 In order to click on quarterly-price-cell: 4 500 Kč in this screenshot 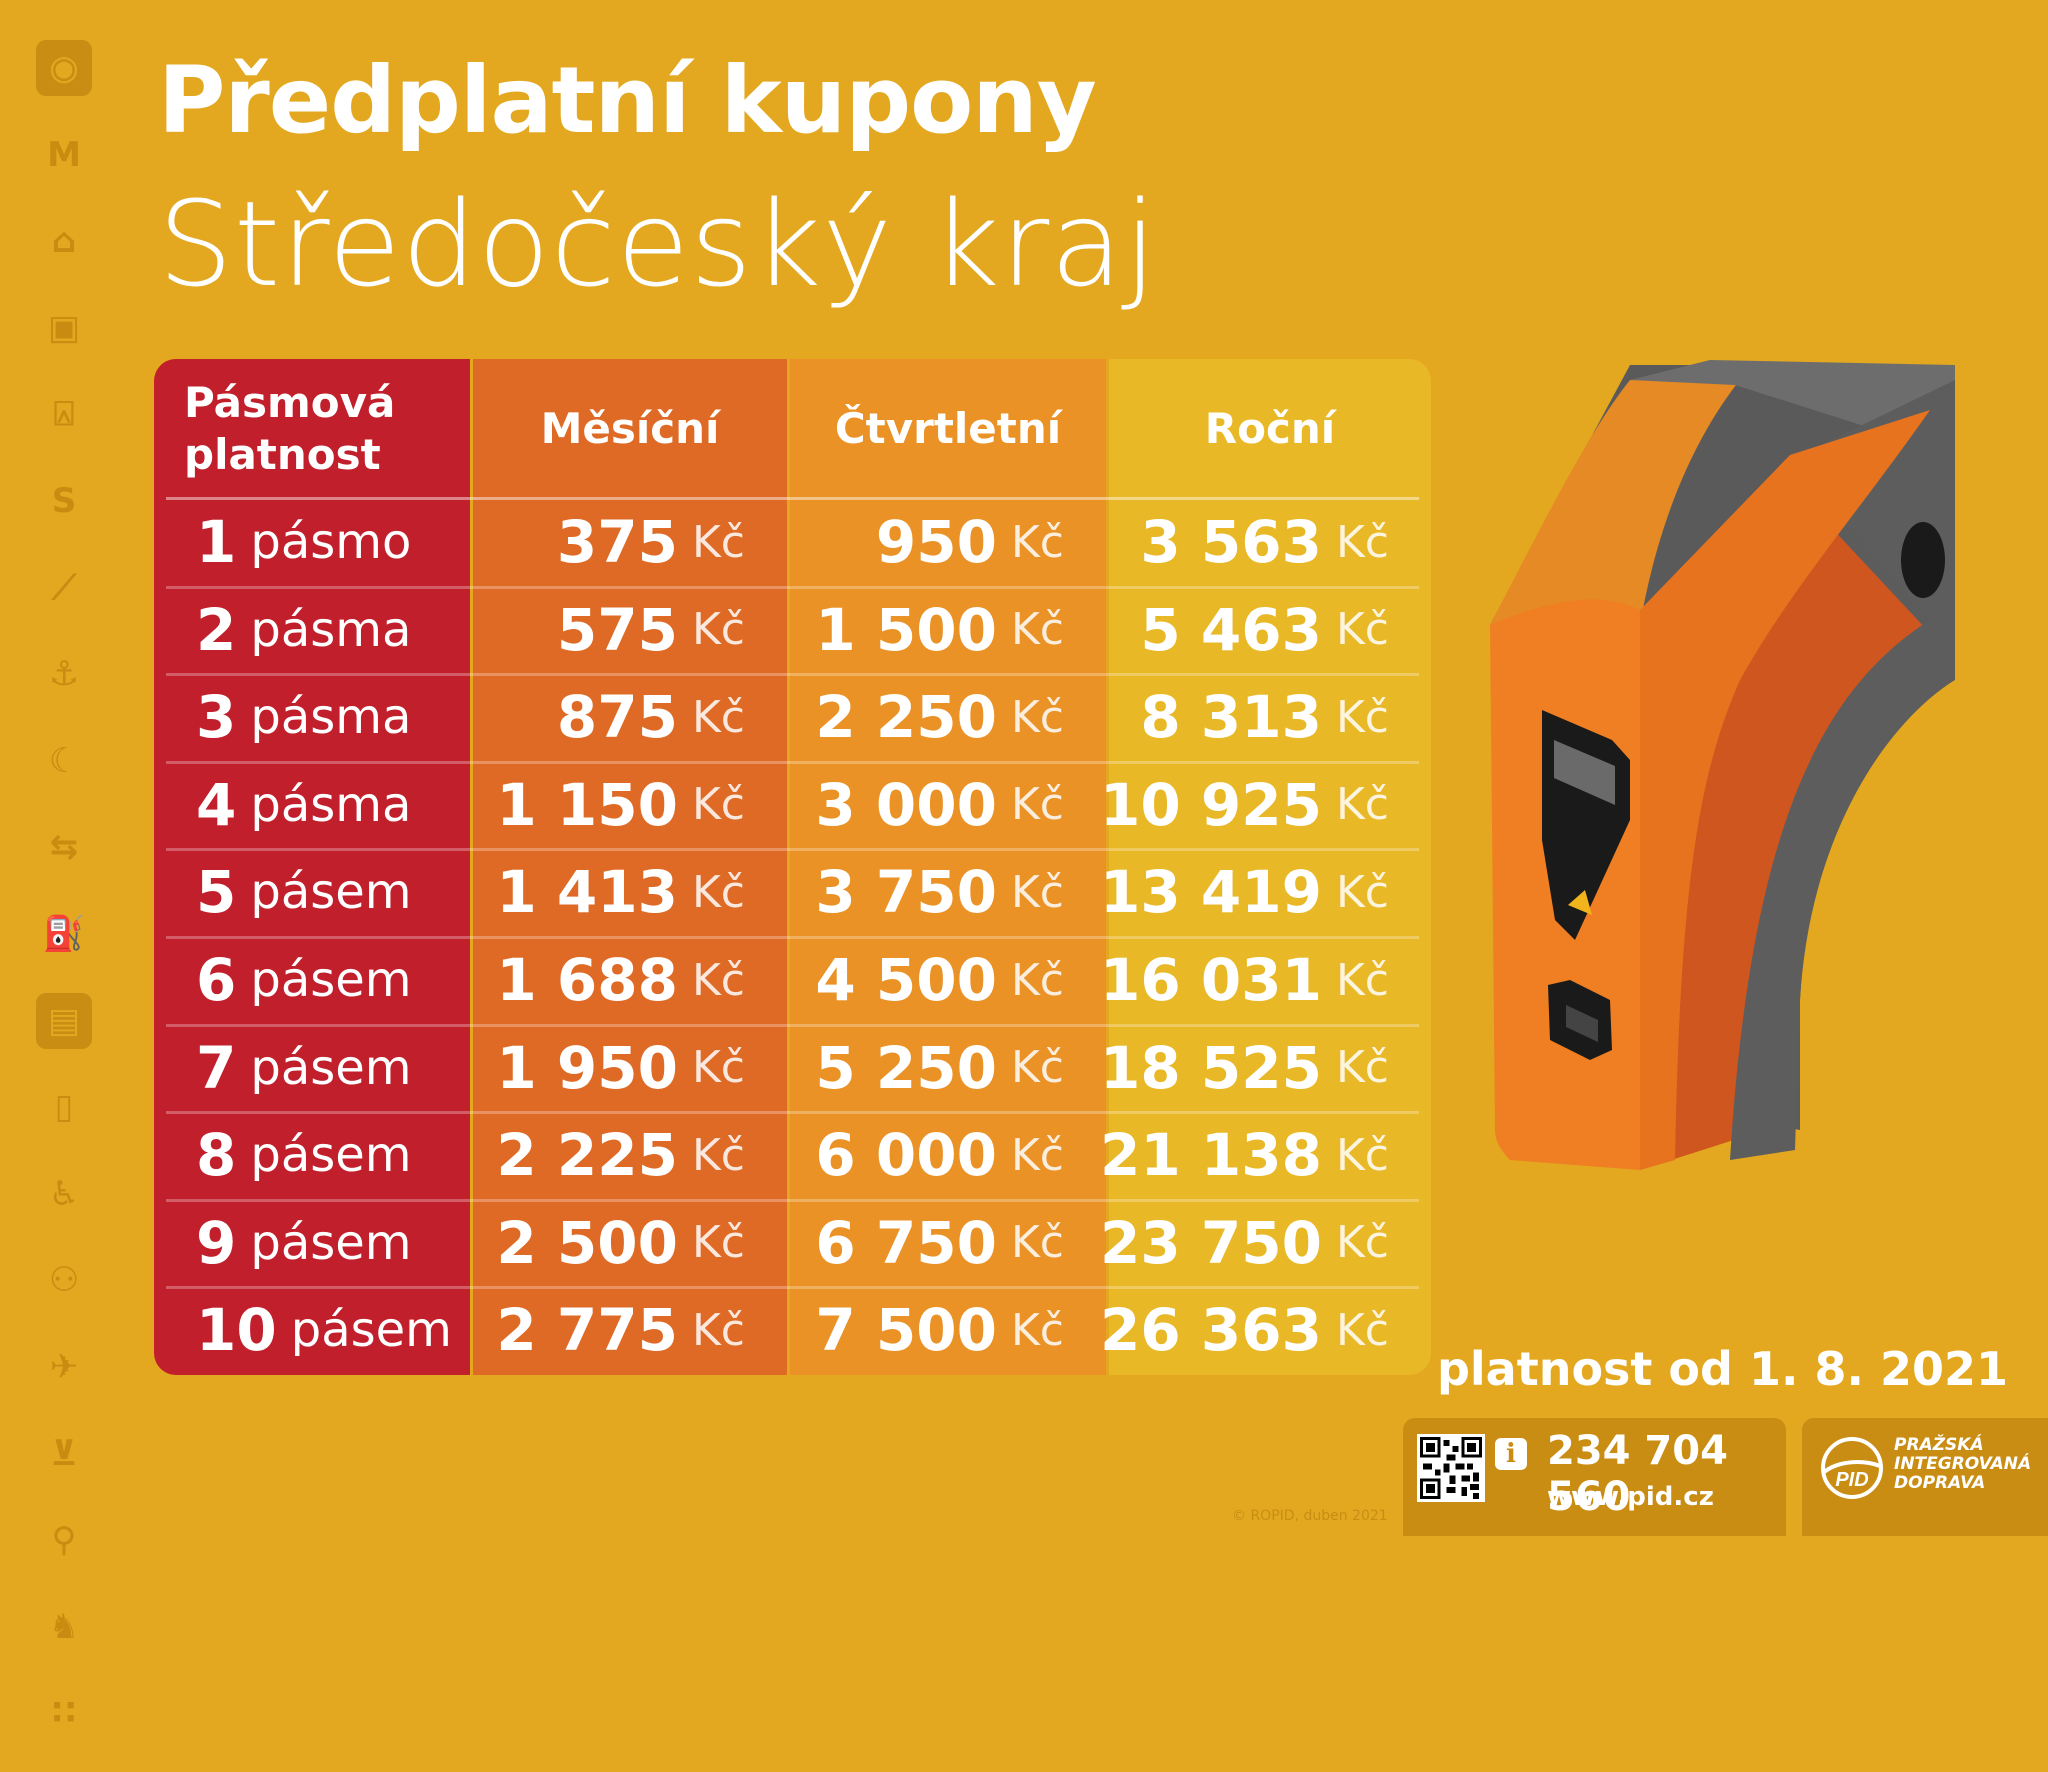, I will do `click(948, 980)`.